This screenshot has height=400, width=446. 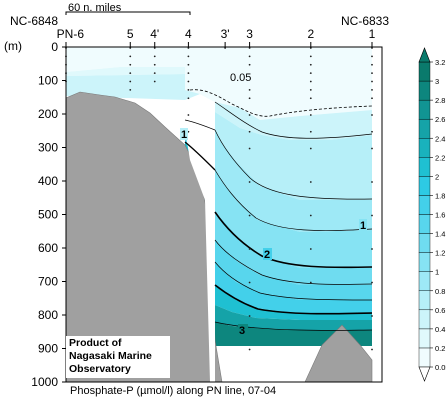 I want to click on y-tick-label-0: 0, so click(x=54, y=47).